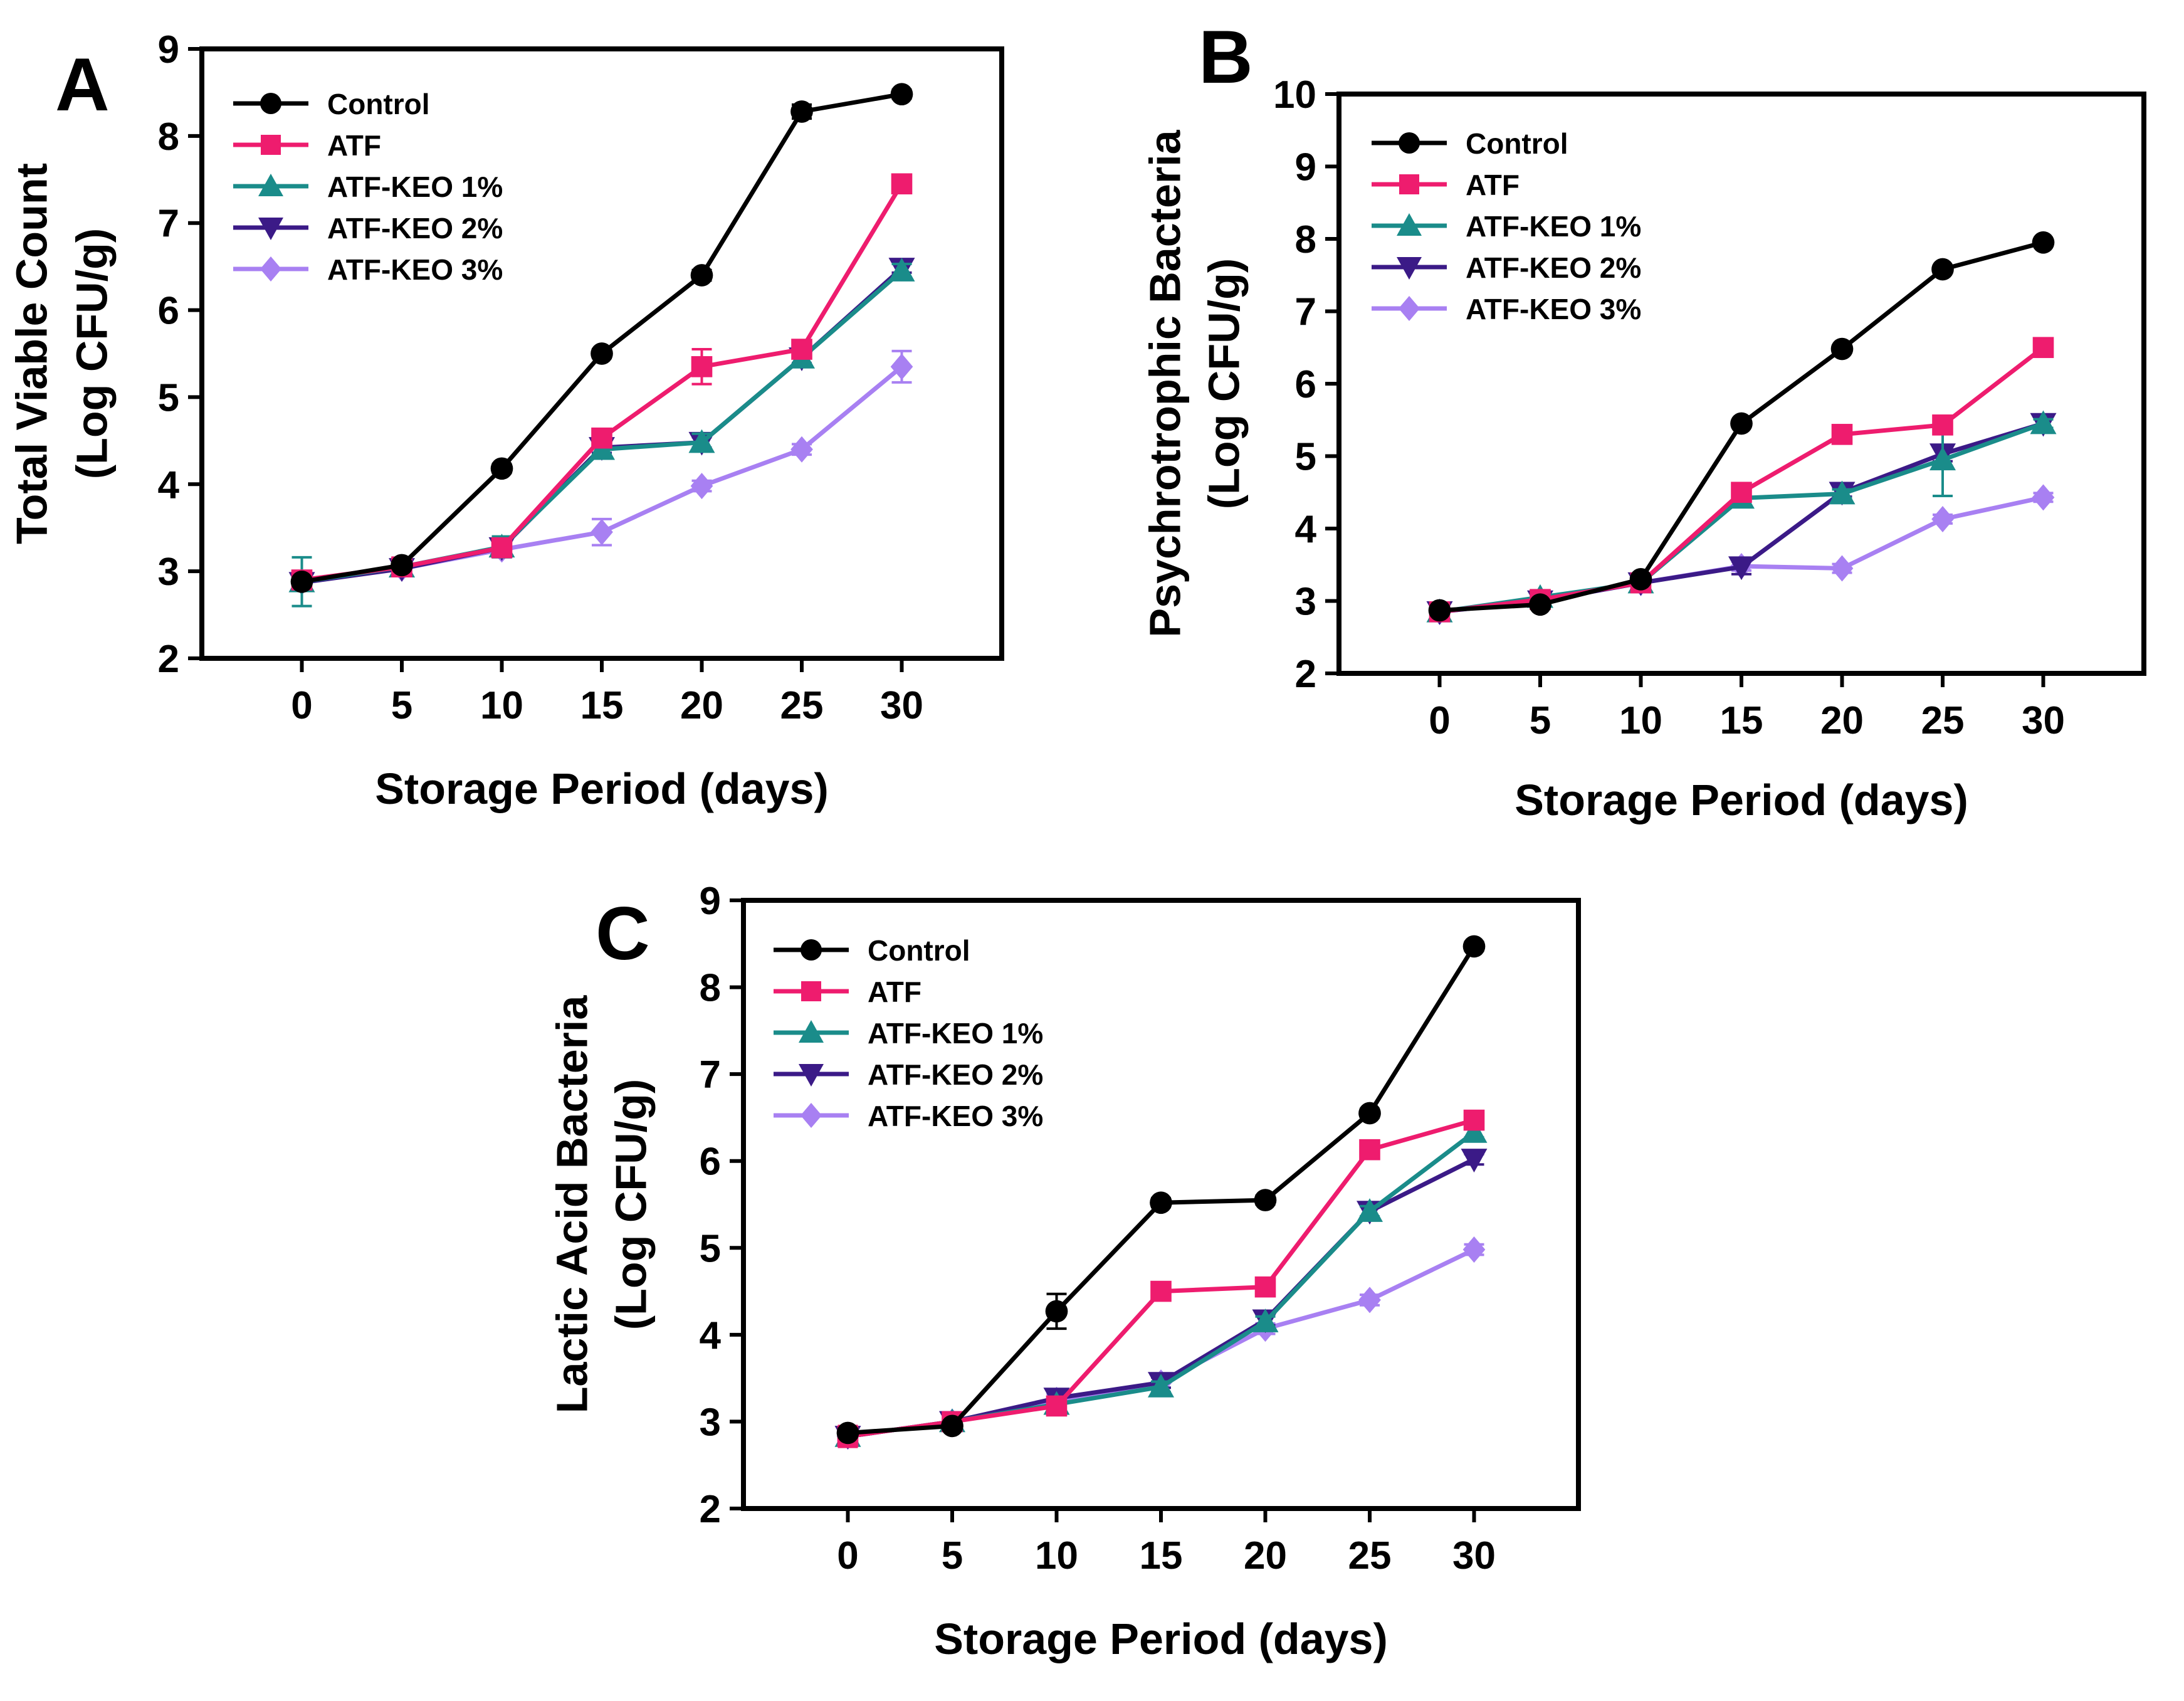  I want to click on y-tick-label: 3, so click(169, 572).